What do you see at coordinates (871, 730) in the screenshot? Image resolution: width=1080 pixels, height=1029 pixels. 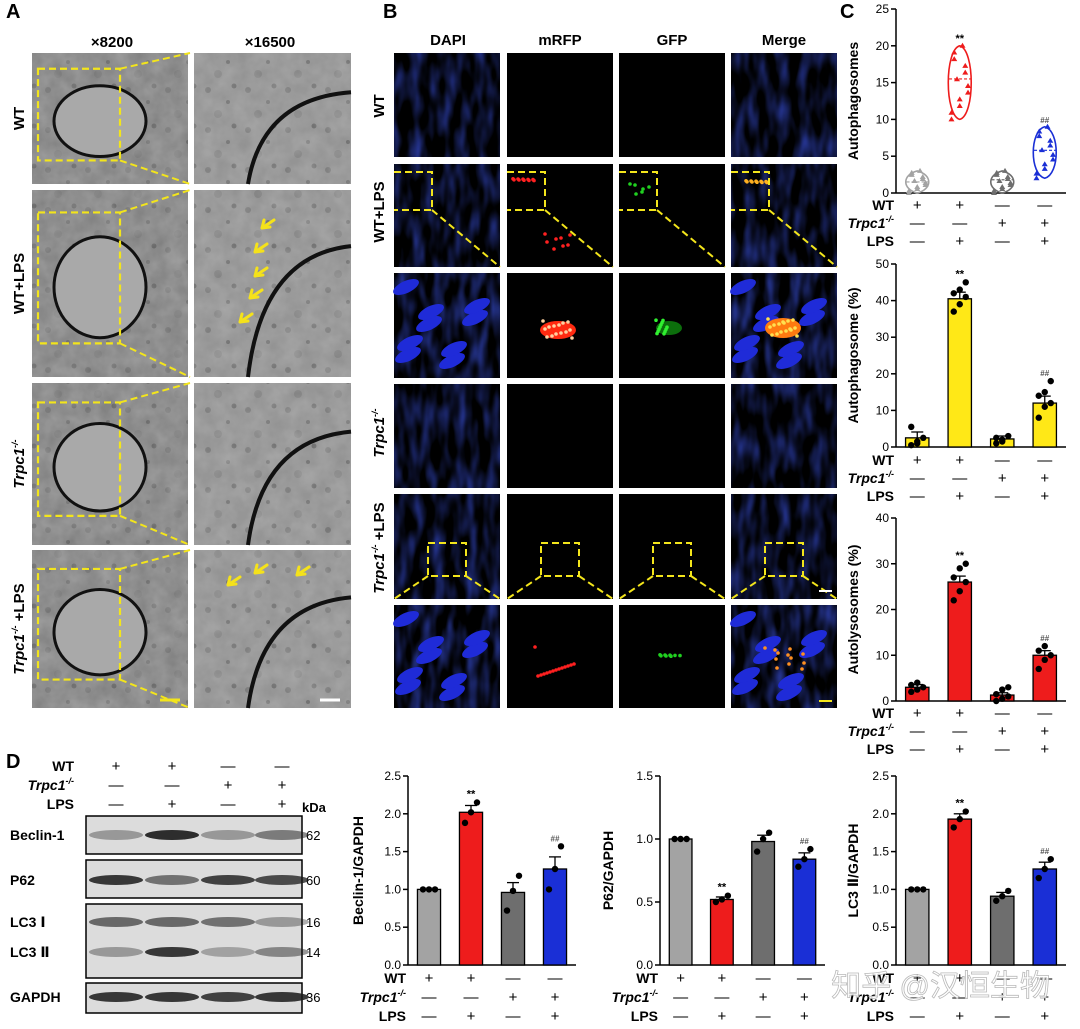 I see `c3-cond-label-1: Trpc1-/-` at bounding box center [871, 730].